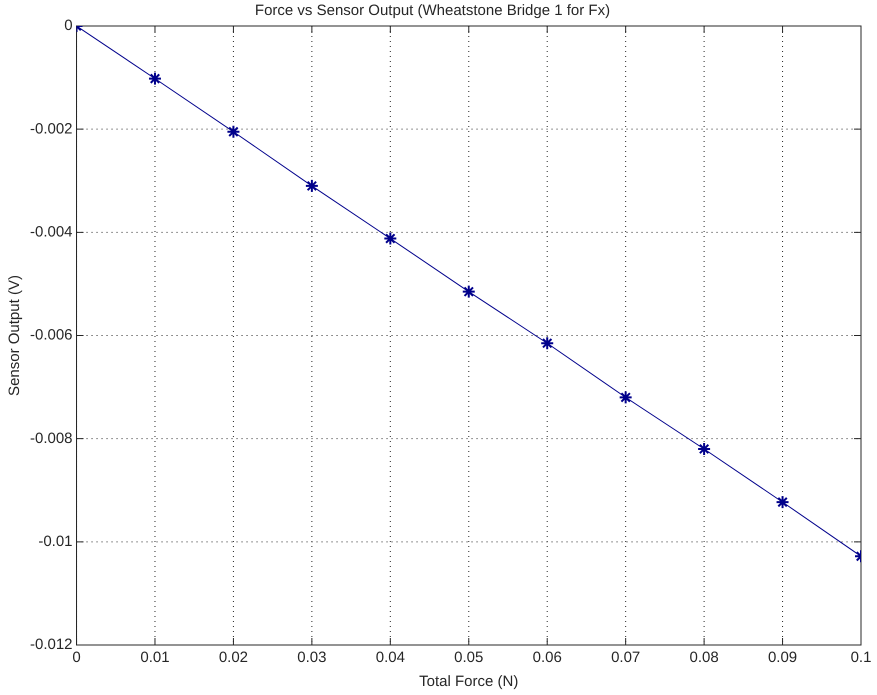 The height and width of the screenshot is (695, 877). Describe the element at coordinates (783, 657) in the screenshot. I see `x-tick-label: 0.09` at that location.